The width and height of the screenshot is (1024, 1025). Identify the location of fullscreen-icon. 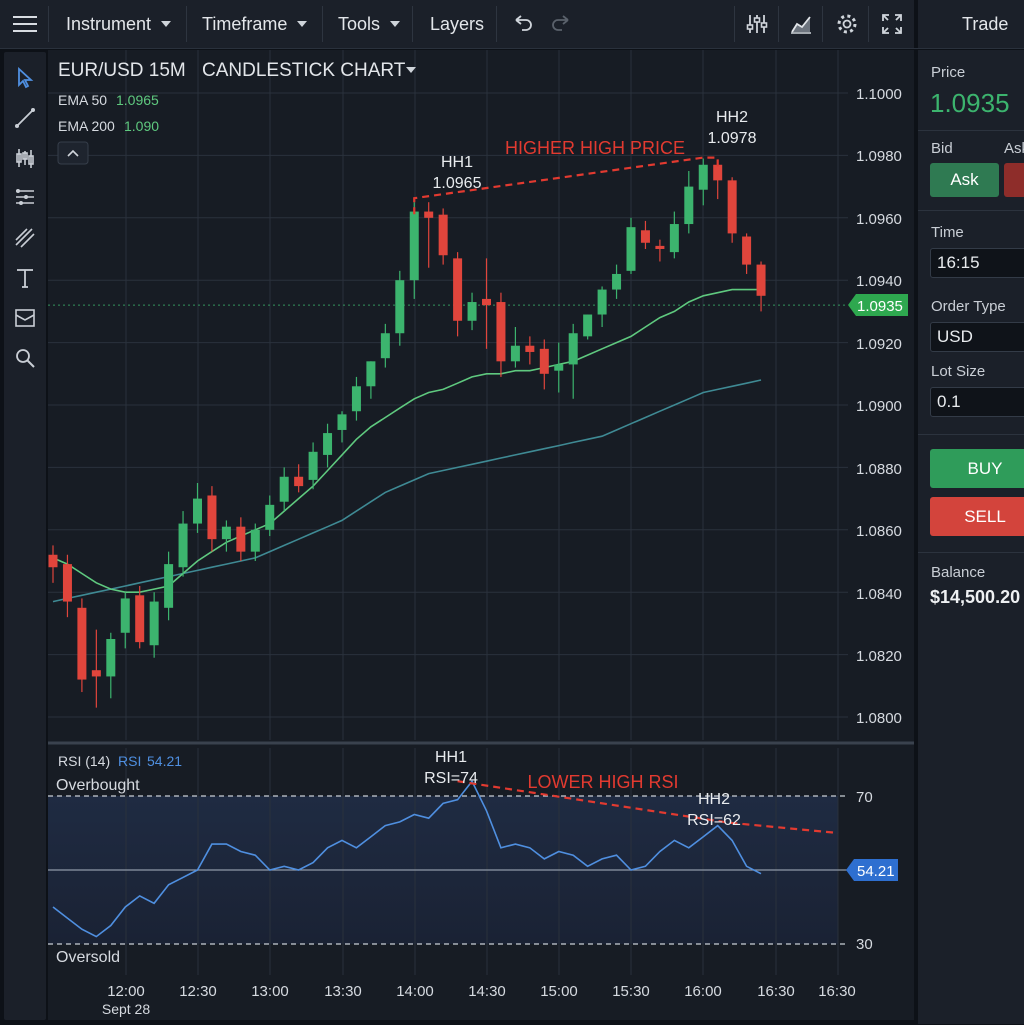
(892, 24).